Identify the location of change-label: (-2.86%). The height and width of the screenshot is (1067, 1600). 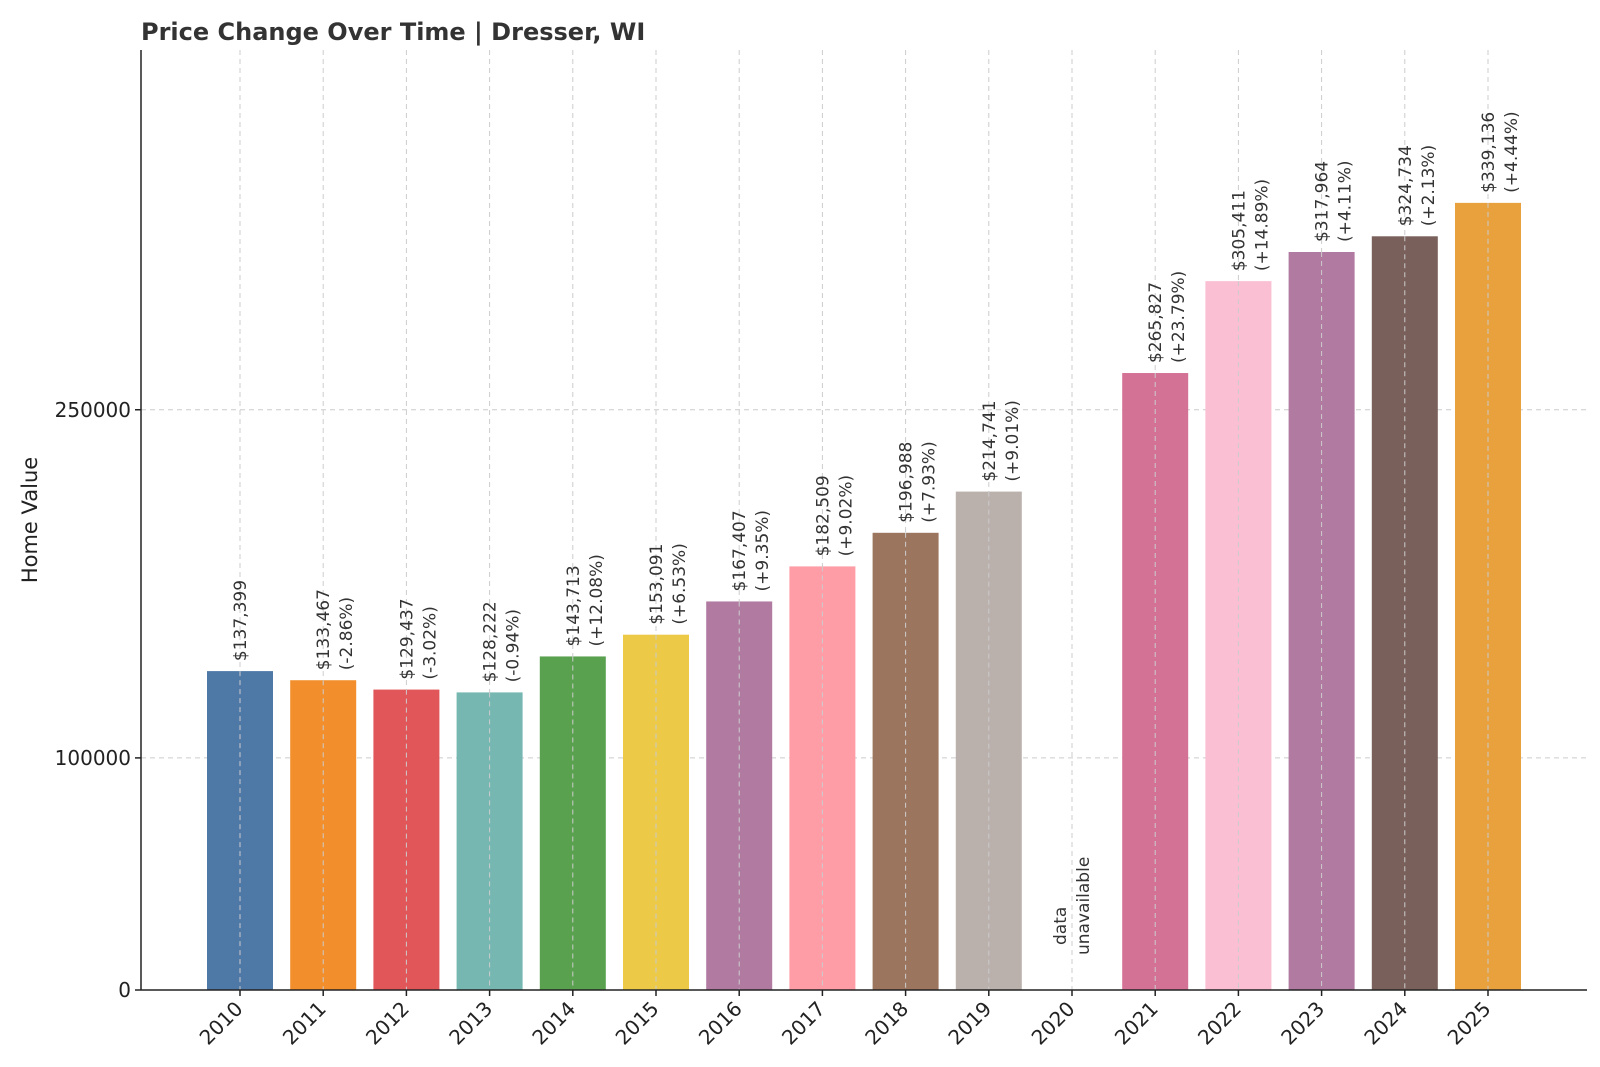
(347, 633).